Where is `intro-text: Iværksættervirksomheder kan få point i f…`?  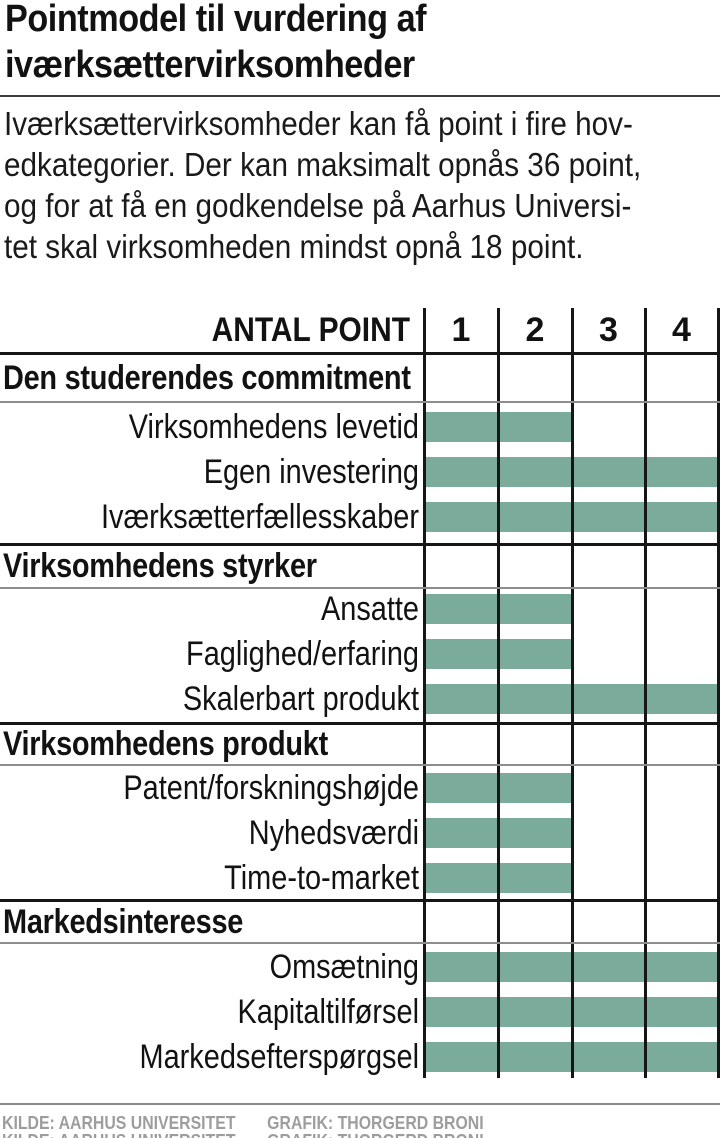
intro-text: Iværksættervirksomheder kan få point i f… is located at coordinates (322, 185).